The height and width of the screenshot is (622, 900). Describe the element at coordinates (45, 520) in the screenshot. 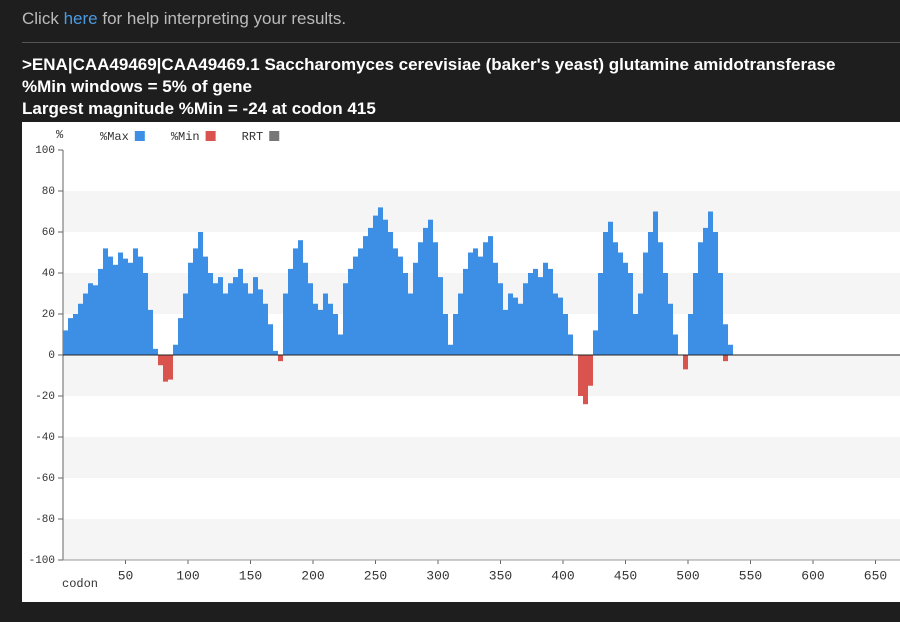

I see `y-tick-label: -80` at that location.